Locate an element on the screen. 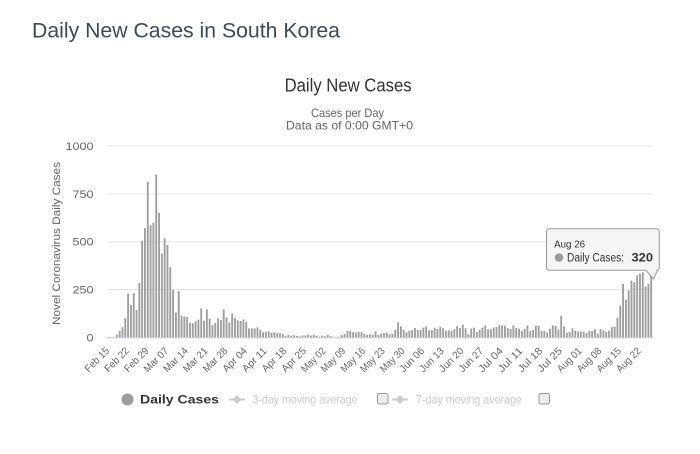  svg-text: Daily Cases is located at coordinates (179, 400).